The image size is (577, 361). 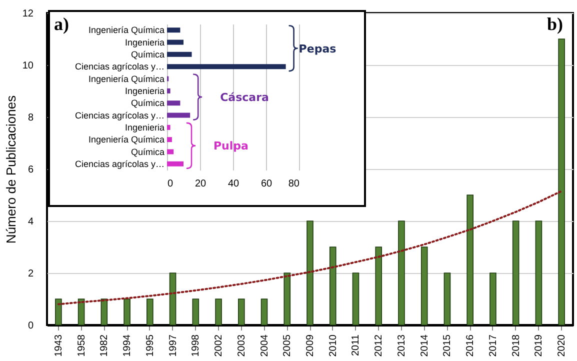 What do you see at coordinates (424, 345) in the screenshot?
I see `x-tick-label: 2014` at bounding box center [424, 345].